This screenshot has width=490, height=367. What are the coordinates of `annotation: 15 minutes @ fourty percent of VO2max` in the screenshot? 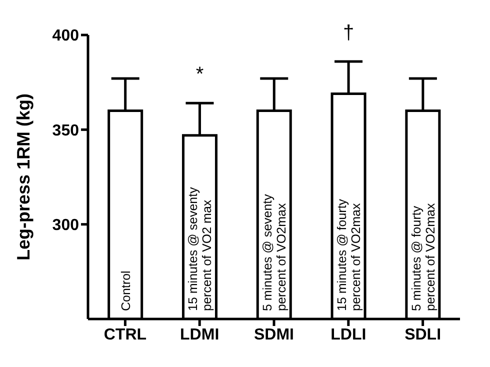 It's located at (349, 254).